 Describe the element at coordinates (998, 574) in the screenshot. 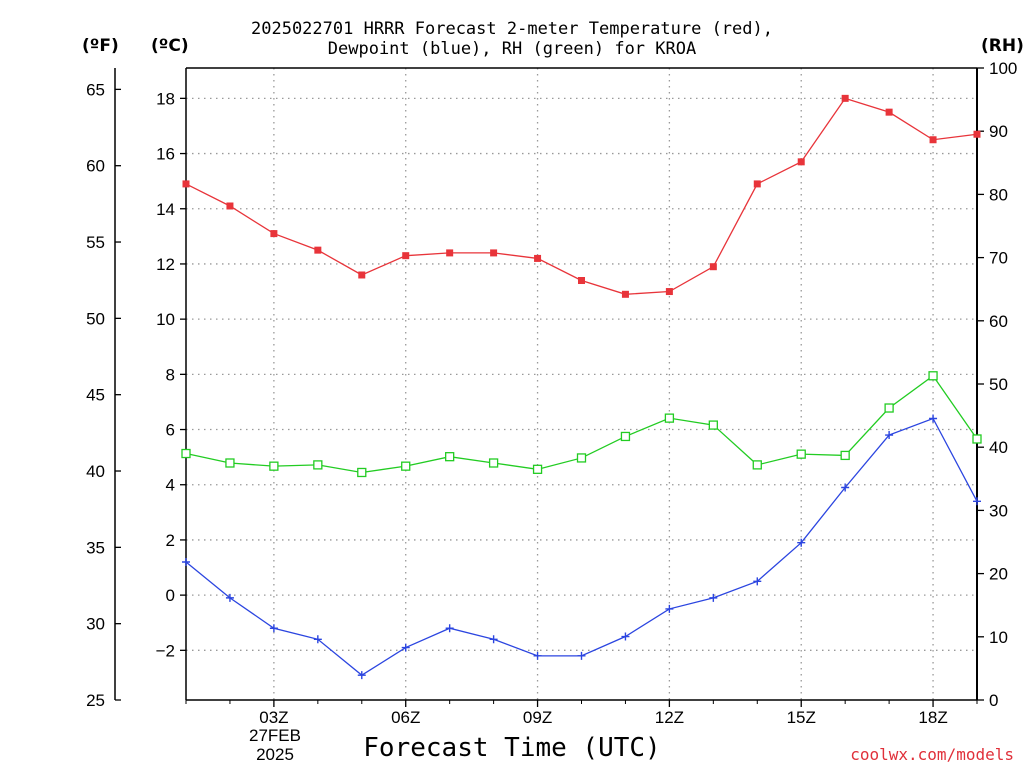

I see `rh-tick-label: 20` at that location.